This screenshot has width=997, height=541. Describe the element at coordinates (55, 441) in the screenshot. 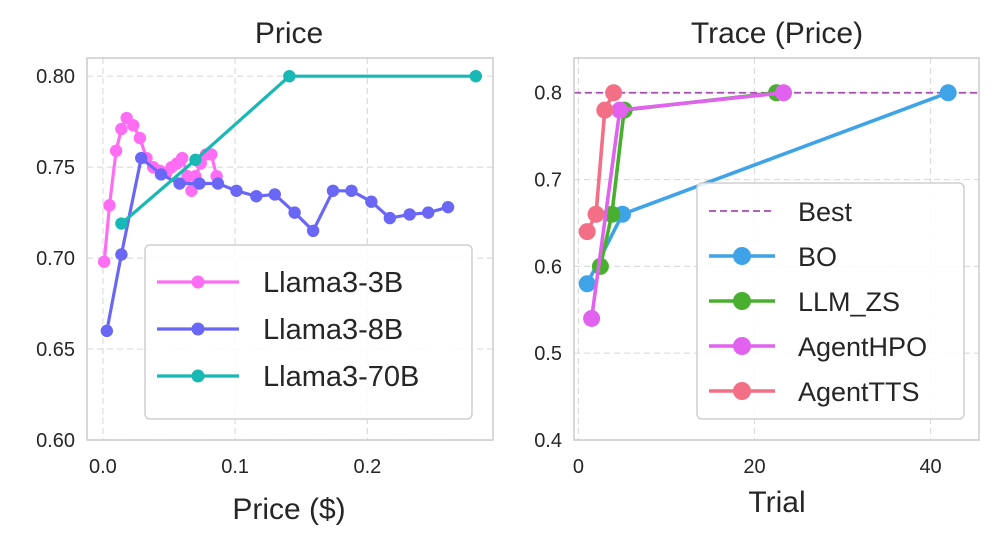

I see `left-y-tick-label: 0.60` at that location.